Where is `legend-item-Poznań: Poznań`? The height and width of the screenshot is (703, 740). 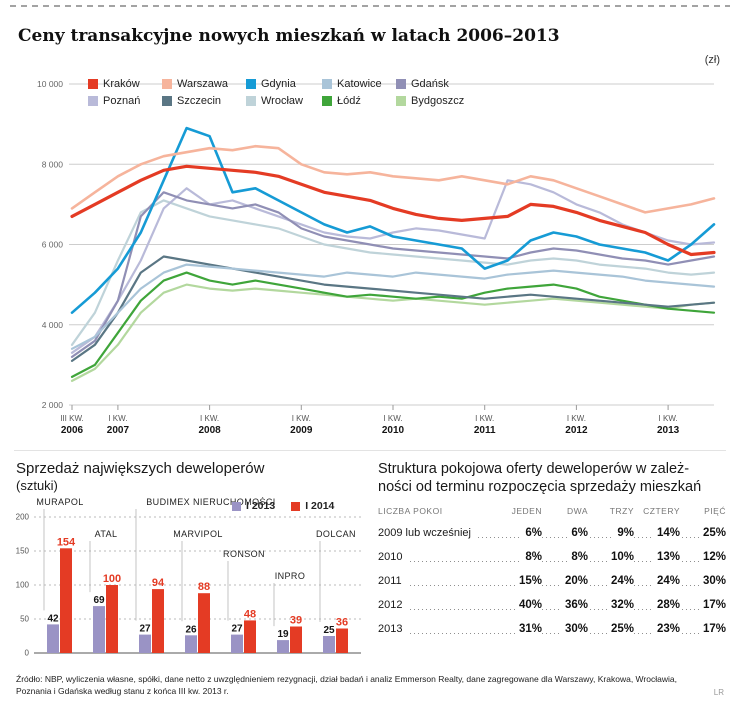
legend-item-Poznań: Poznań is located at coordinates (125, 101).